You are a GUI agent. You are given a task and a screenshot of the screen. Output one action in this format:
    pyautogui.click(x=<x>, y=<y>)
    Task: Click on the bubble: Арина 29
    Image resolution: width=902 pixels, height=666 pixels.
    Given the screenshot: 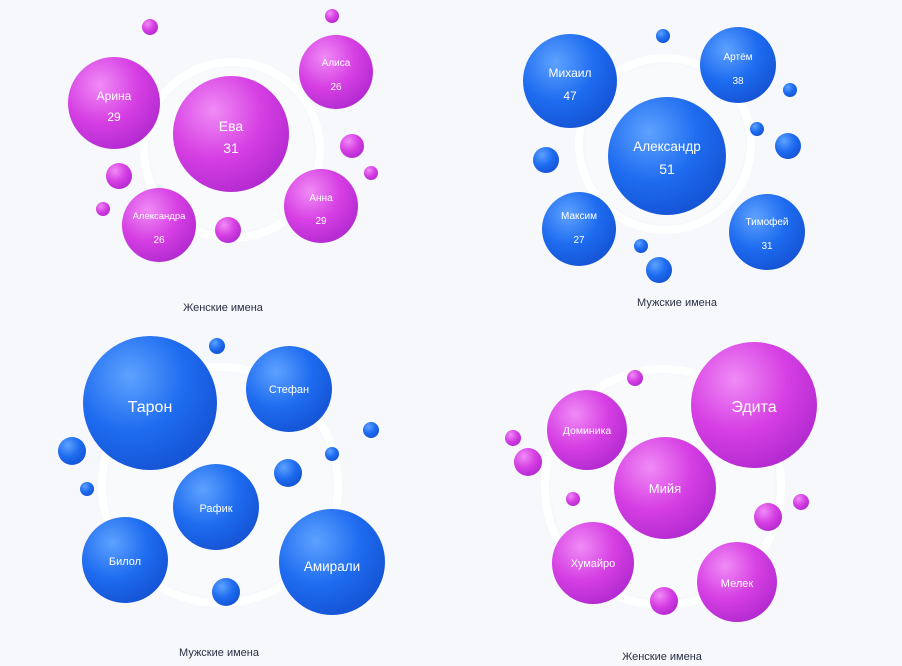 What is the action you would take?
    pyautogui.click(x=114, y=103)
    